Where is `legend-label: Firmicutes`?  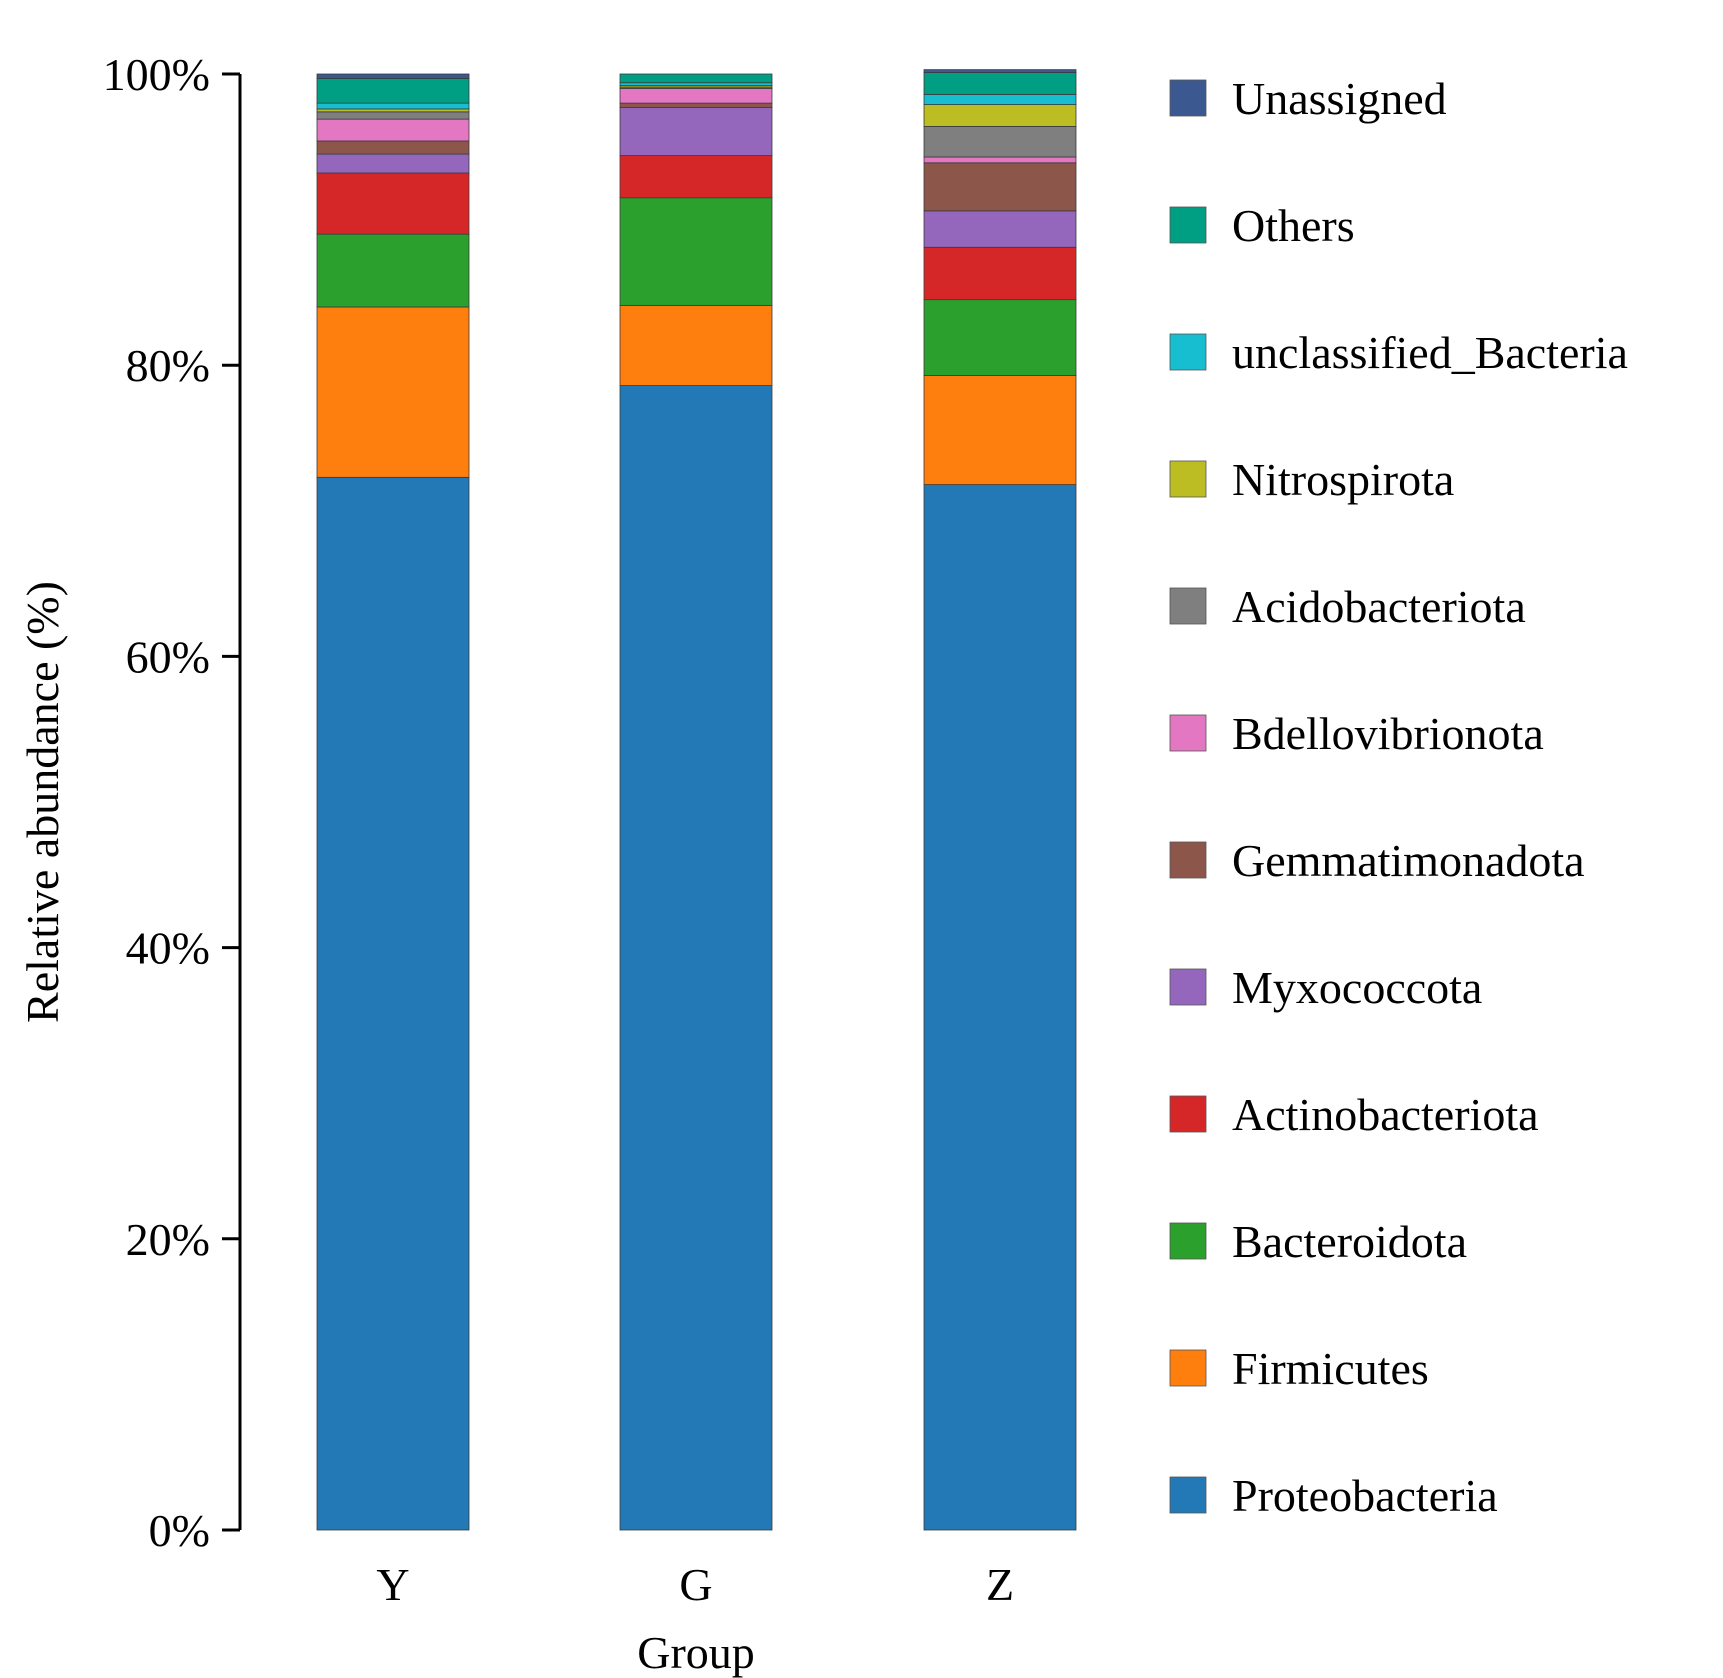 legend-label: Firmicutes is located at coordinates (1330, 1368).